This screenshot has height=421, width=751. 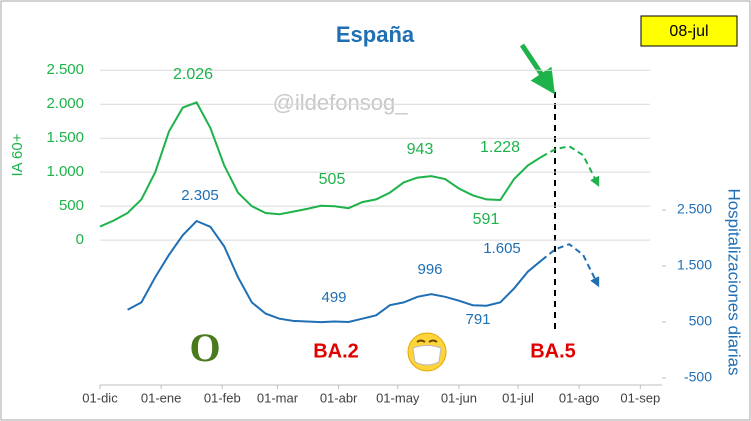 I want to click on x-tick-label: 01-jul, so click(x=518, y=397).